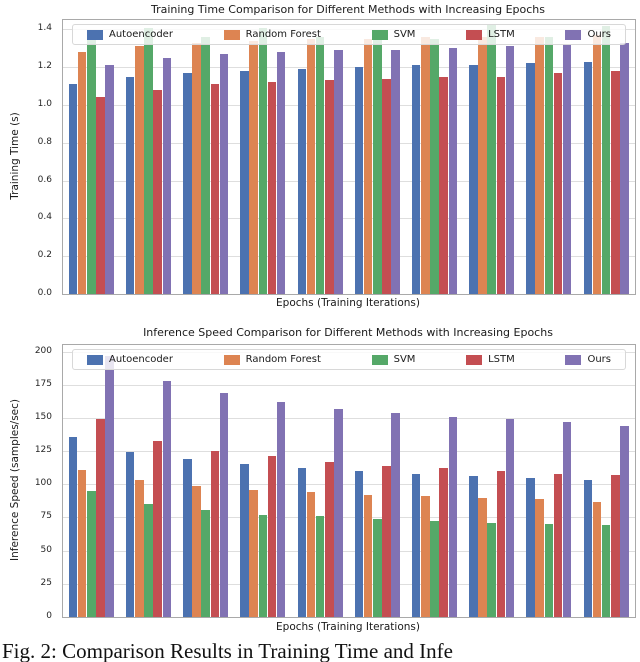 The height and width of the screenshot is (662, 640). What do you see at coordinates (44, 28) in the screenshot?
I see `y-tick-label: 1.4` at bounding box center [44, 28].